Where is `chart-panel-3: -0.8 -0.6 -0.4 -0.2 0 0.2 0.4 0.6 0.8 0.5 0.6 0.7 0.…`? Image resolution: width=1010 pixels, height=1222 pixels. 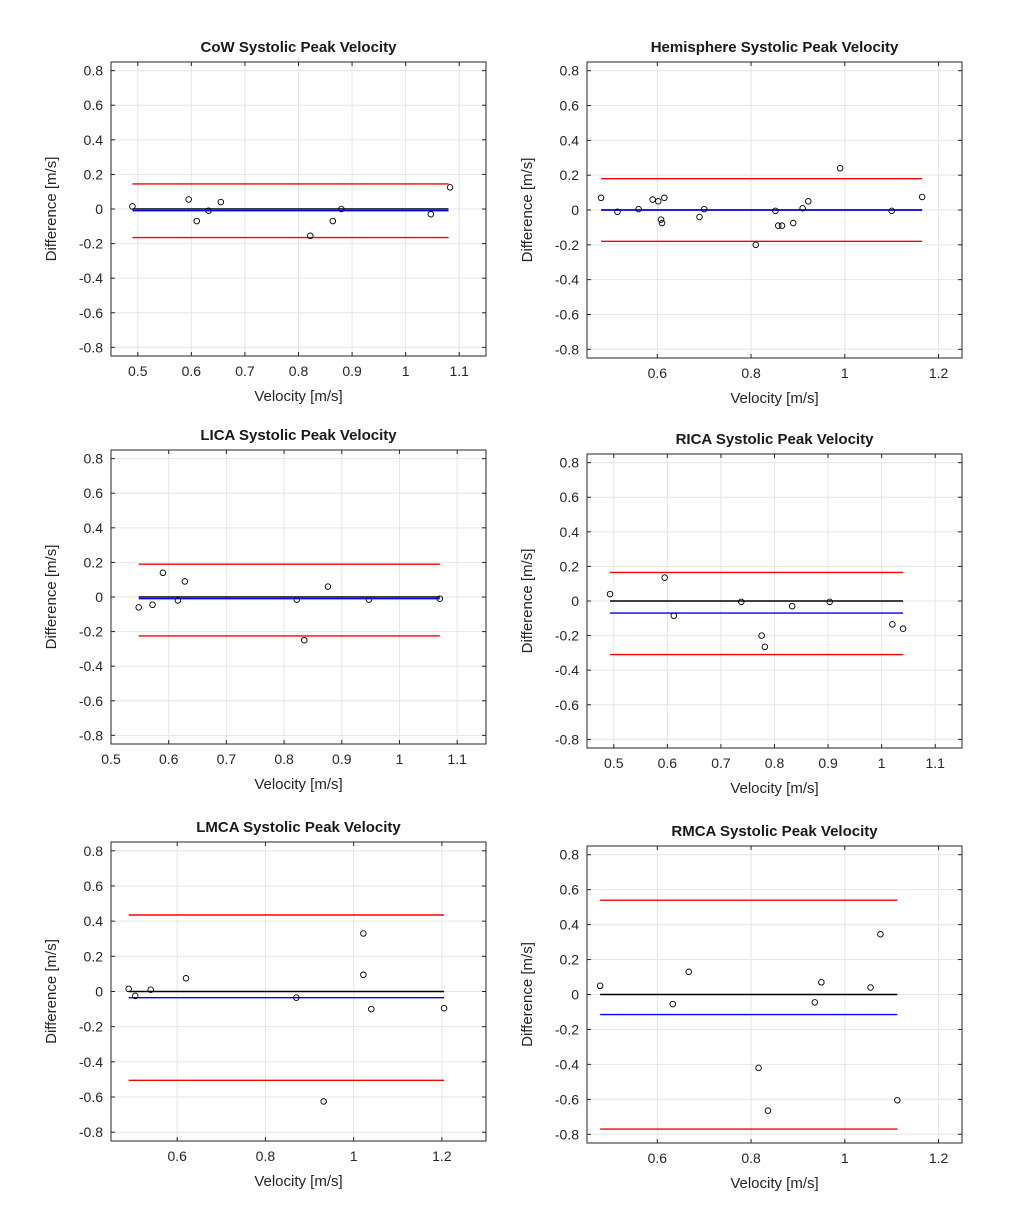 chart-panel-3: -0.8 -0.6 -0.4 -0.2 0 0.2 0.4 0.6 0.8 0.5 0.6 0.7 0.… is located at coordinates (265, 610).